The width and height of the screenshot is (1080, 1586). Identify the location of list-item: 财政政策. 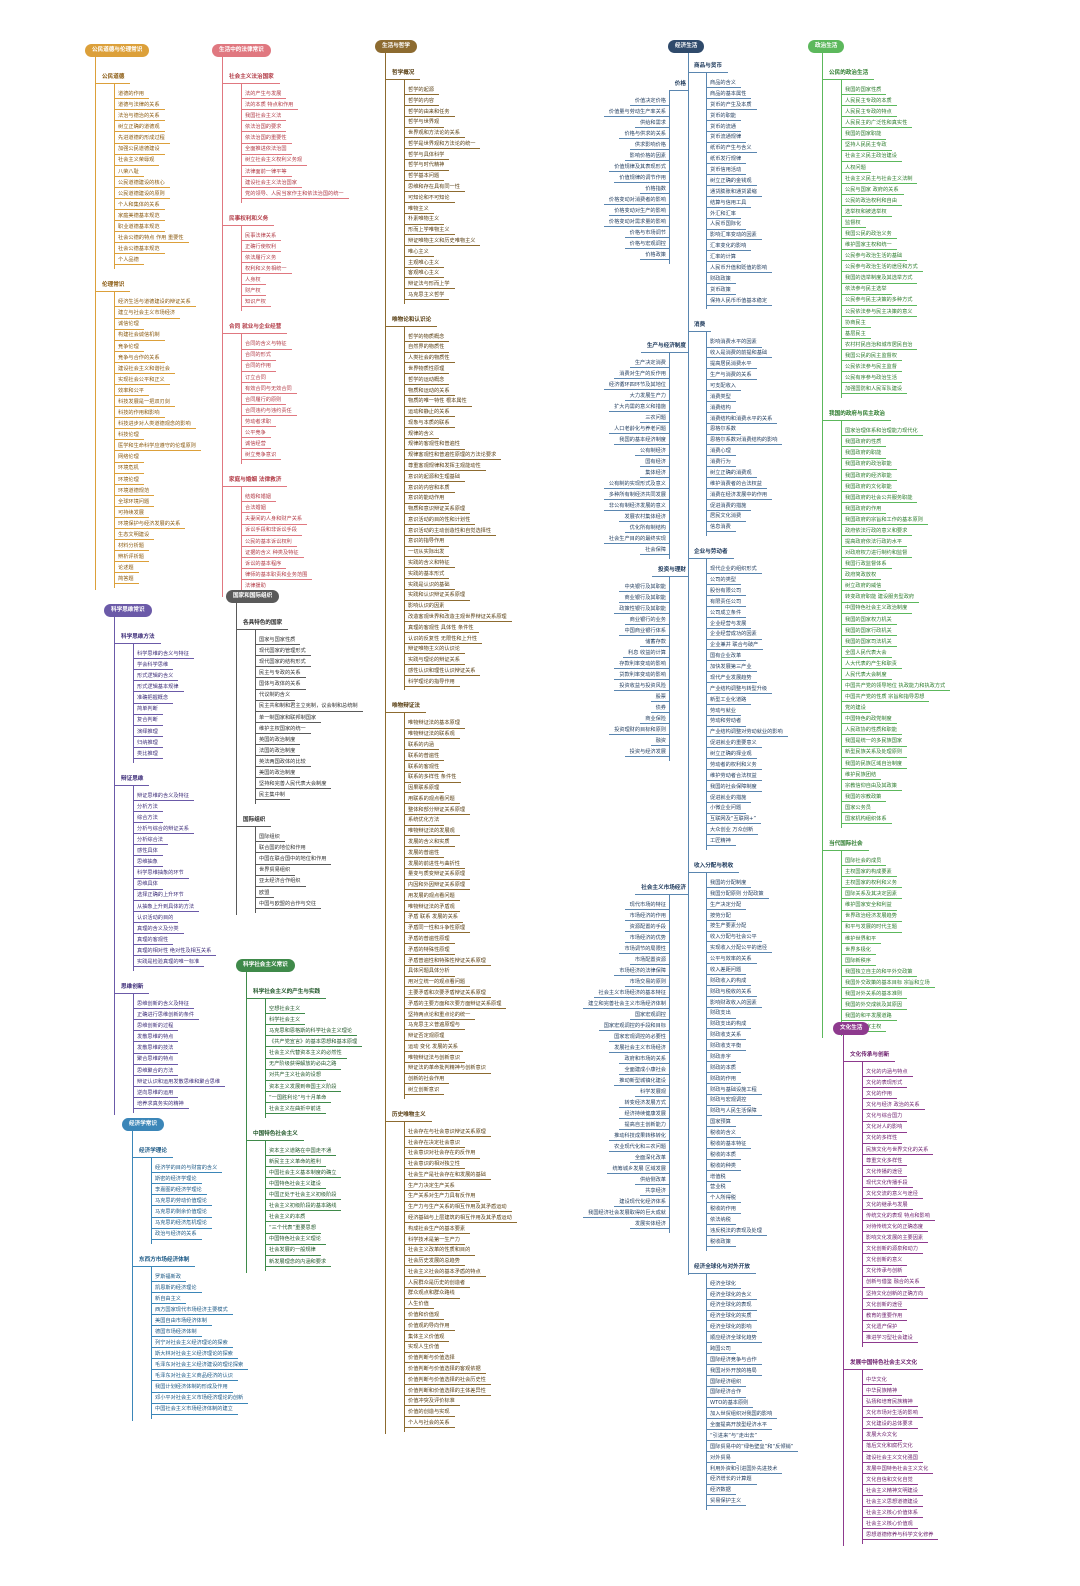
(721, 279).